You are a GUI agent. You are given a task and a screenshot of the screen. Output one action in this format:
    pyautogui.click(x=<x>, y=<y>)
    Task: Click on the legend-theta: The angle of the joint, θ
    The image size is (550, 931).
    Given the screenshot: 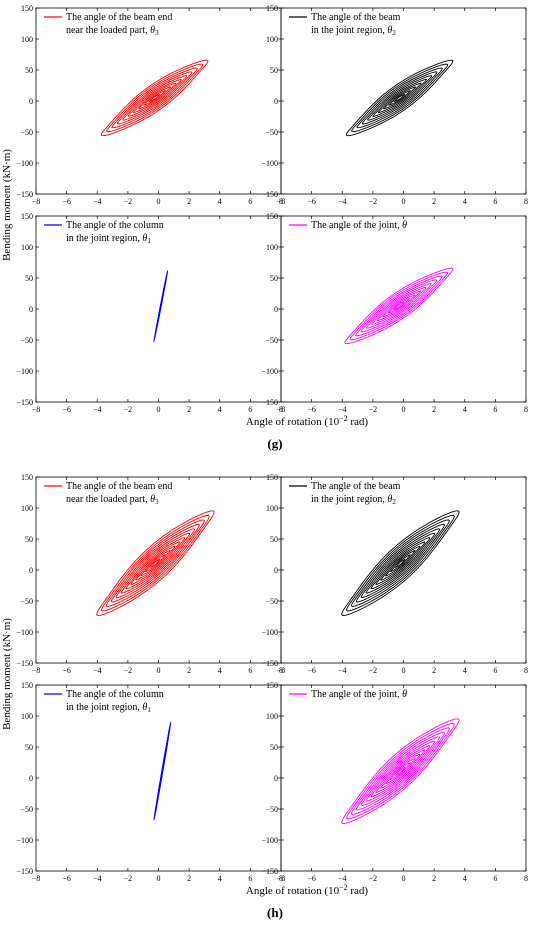 What is the action you would take?
    pyautogui.click(x=348, y=225)
    